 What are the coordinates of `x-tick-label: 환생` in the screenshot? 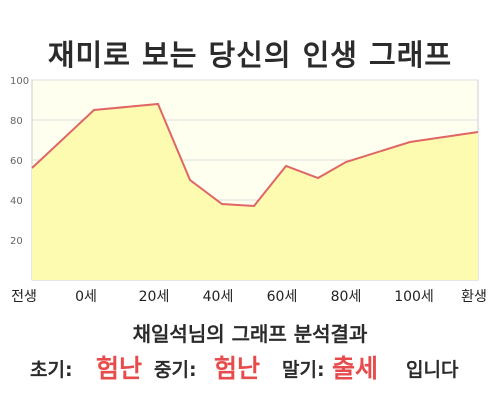 It's located at (474, 297).